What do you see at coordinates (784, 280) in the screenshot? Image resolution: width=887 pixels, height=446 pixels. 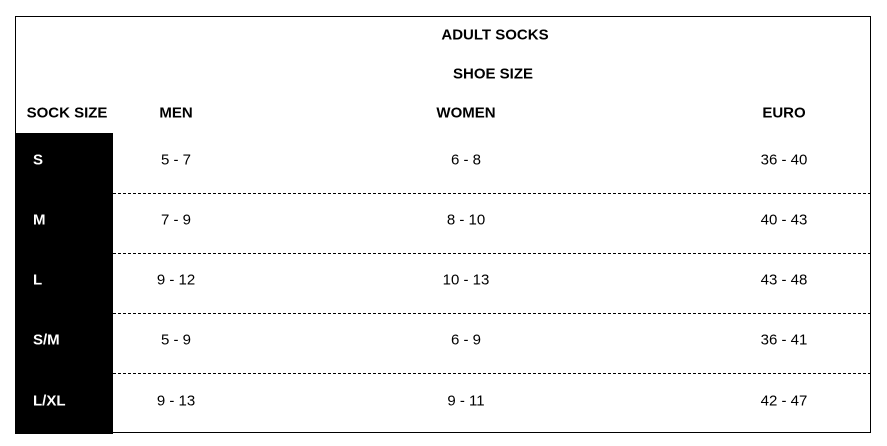 I see `euro-size-cell: 43 - 48` at bounding box center [784, 280].